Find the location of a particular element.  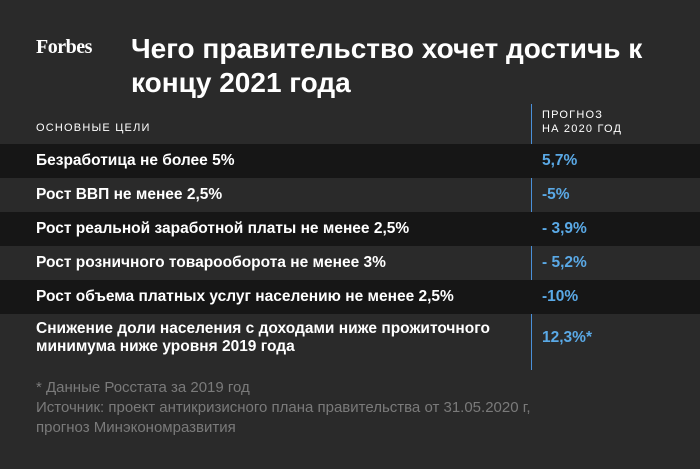

forecast-cell: 5,7% is located at coordinates (560, 160).